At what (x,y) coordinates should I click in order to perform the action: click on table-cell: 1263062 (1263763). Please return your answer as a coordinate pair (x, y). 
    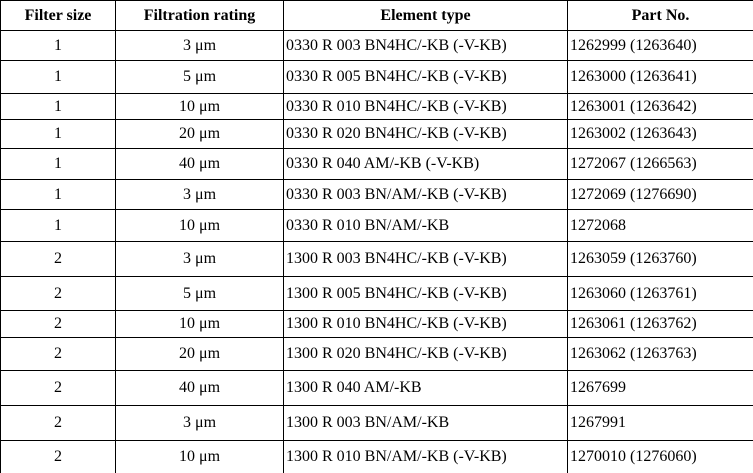
    Looking at the image, I should click on (660, 354).